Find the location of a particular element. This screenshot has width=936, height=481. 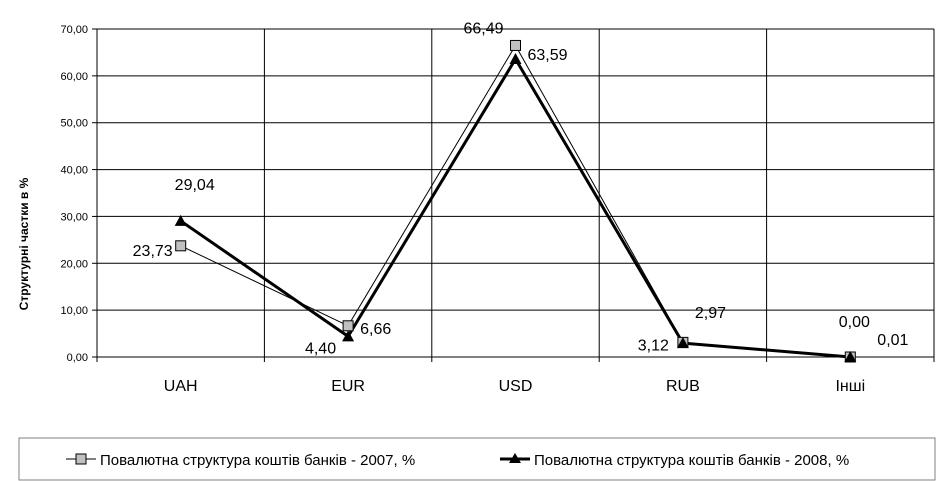

data-label-2007: 6,66 is located at coordinates (375, 329).